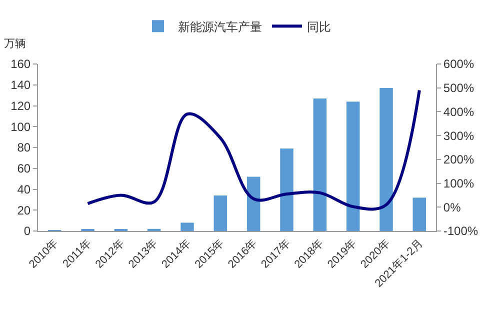 The image size is (498, 309). What do you see at coordinates (27, 231) in the screenshot?
I see `y-tick-label: 0` at bounding box center [27, 231].